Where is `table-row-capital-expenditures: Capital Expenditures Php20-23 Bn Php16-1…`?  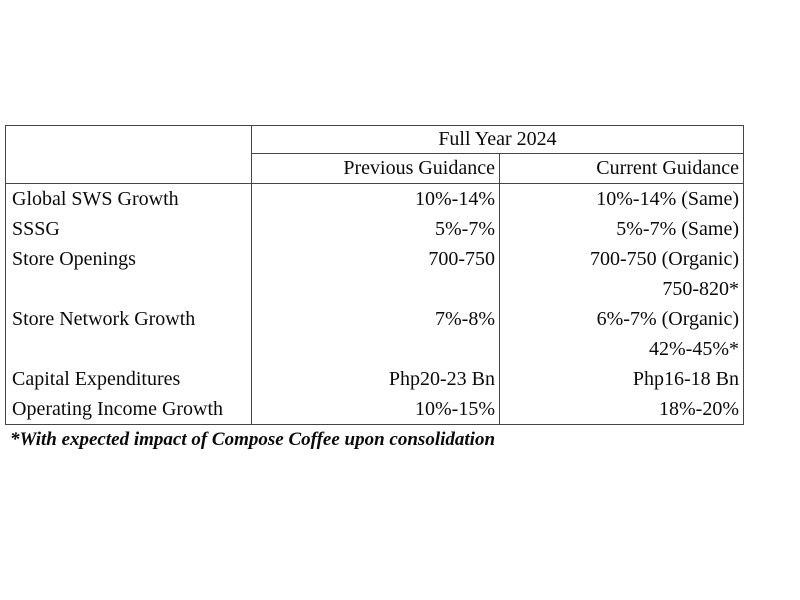
table-row-capital-expenditures: Capital Expenditures Php20-23 Bn Php16-1… is located at coordinates (374, 379).